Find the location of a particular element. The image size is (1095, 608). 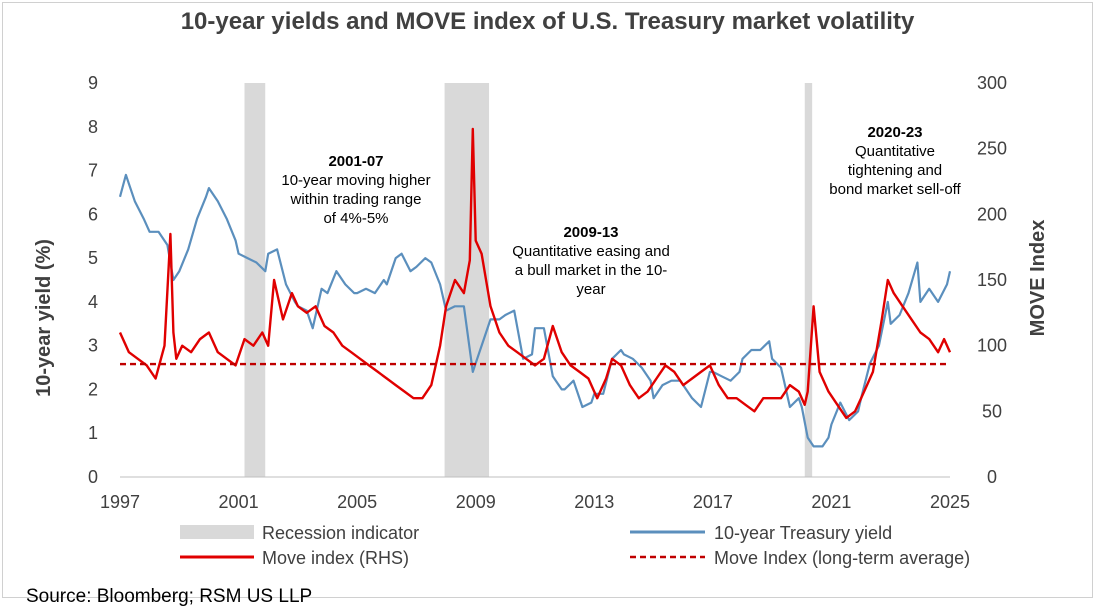

right-y-tick-label: 200 is located at coordinates (992, 214).